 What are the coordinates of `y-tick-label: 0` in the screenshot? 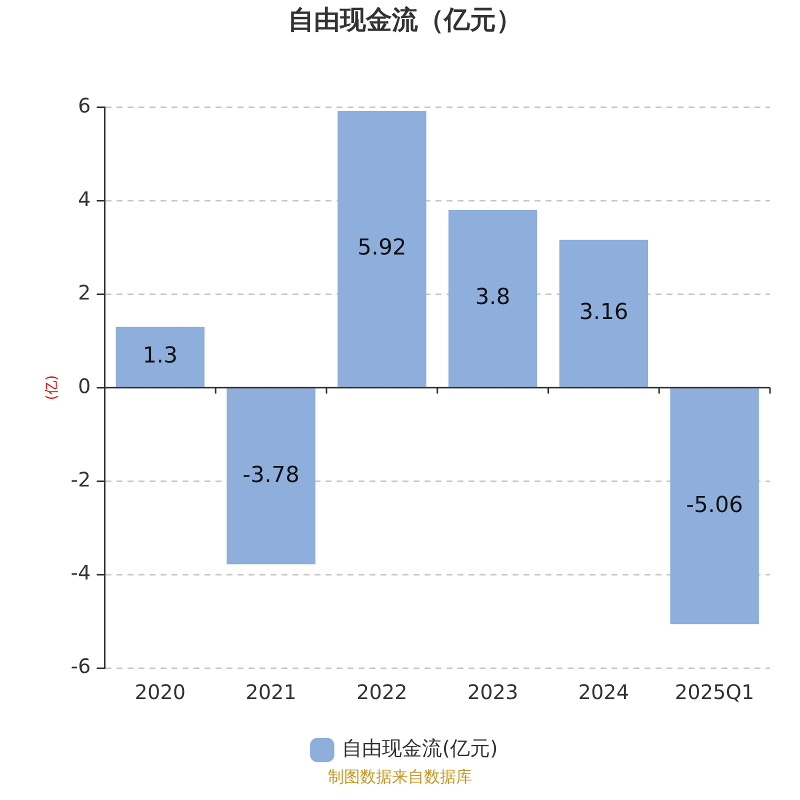 It's located at (84, 386).